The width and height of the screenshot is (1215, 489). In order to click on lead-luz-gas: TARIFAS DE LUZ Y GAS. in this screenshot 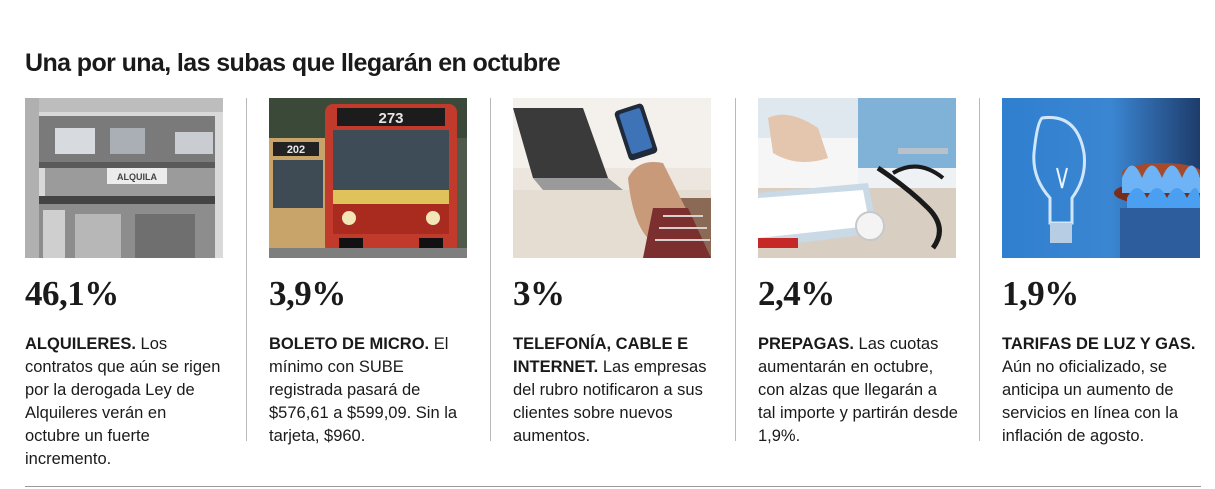, I will do `click(1099, 344)`.